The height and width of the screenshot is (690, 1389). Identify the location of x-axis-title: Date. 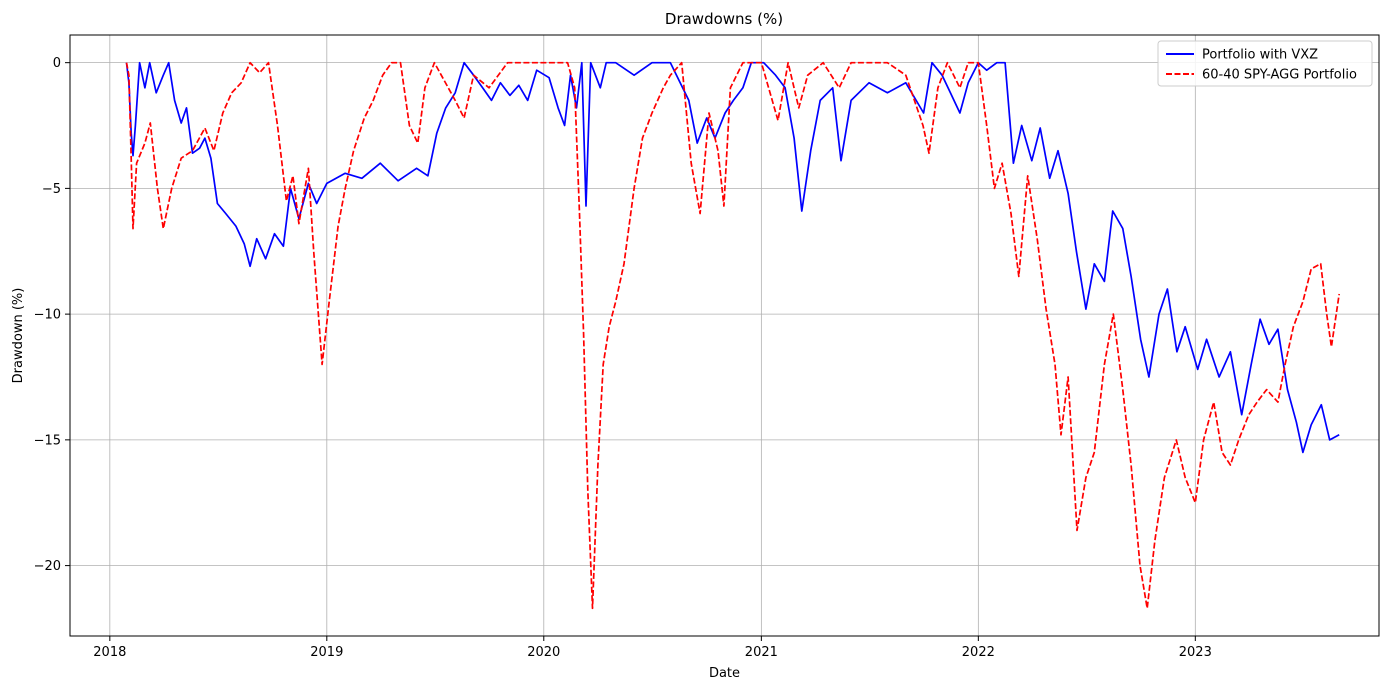
(724, 673).